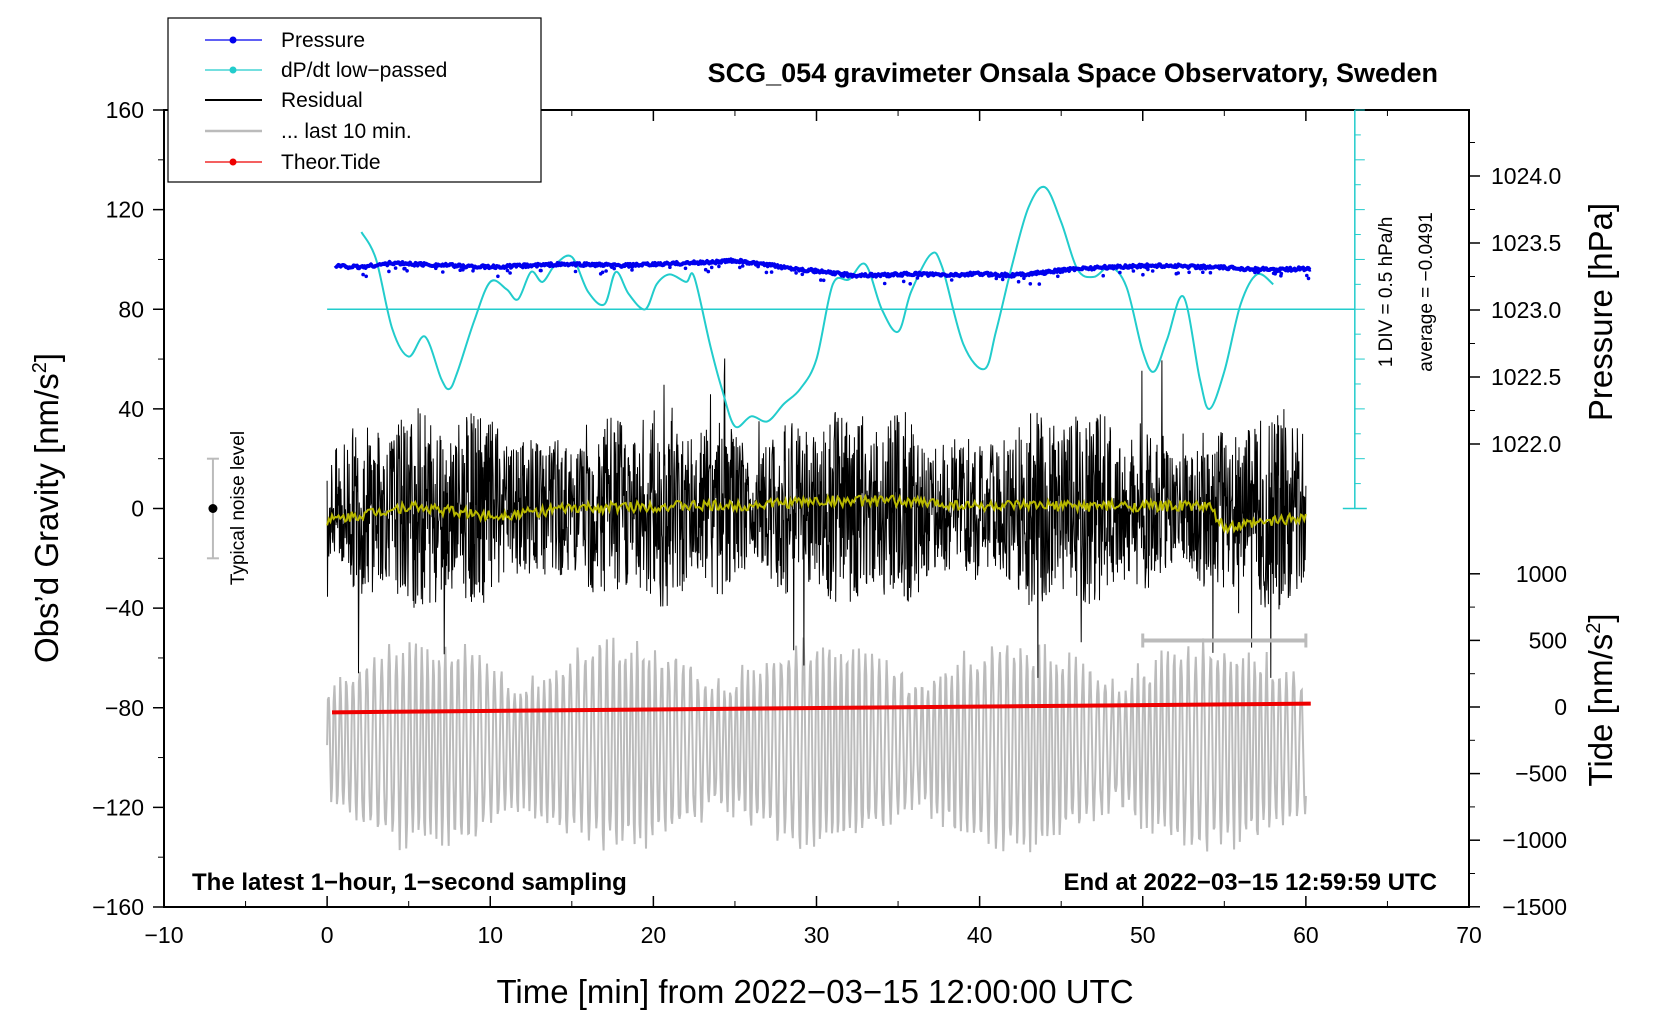 The height and width of the screenshot is (1020, 1660). What do you see at coordinates (816, 745) in the screenshot?
I see `last10-line` at bounding box center [816, 745].